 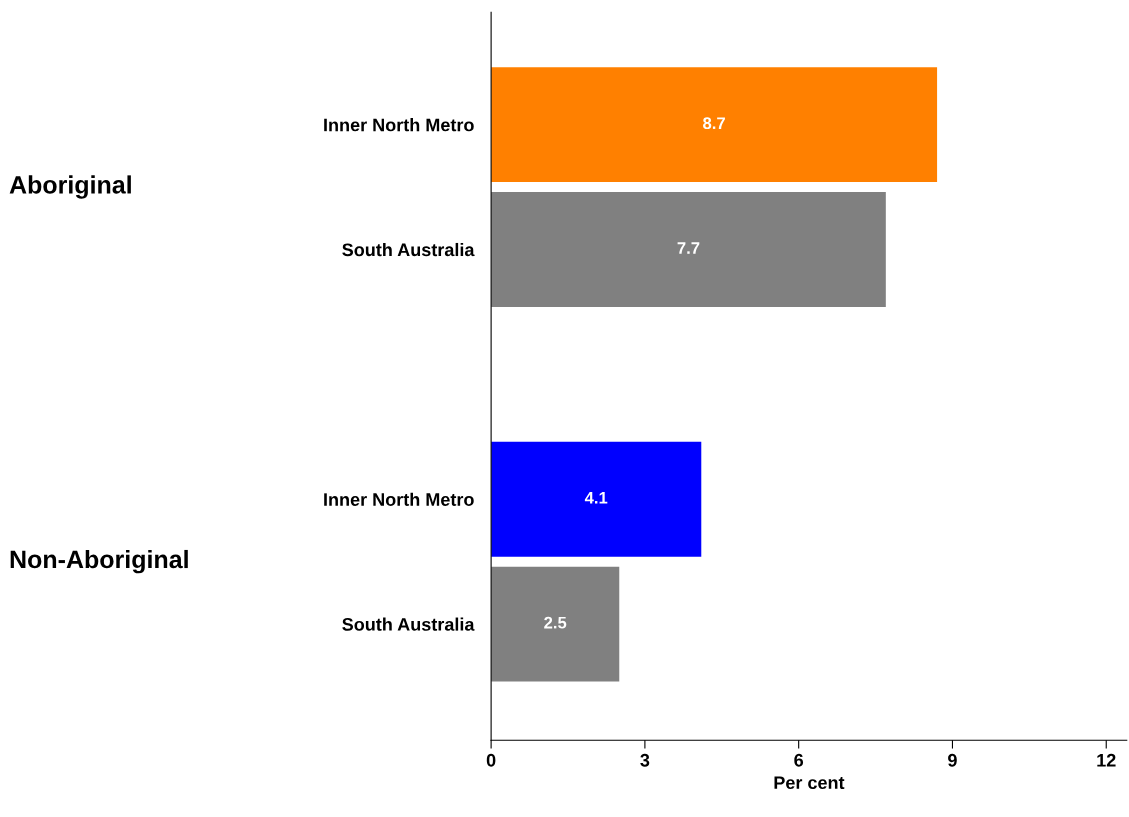 What do you see at coordinates (645, 760) in the screenshot?
I see `x-tick-label: 3` at bounding box center [645, 760].